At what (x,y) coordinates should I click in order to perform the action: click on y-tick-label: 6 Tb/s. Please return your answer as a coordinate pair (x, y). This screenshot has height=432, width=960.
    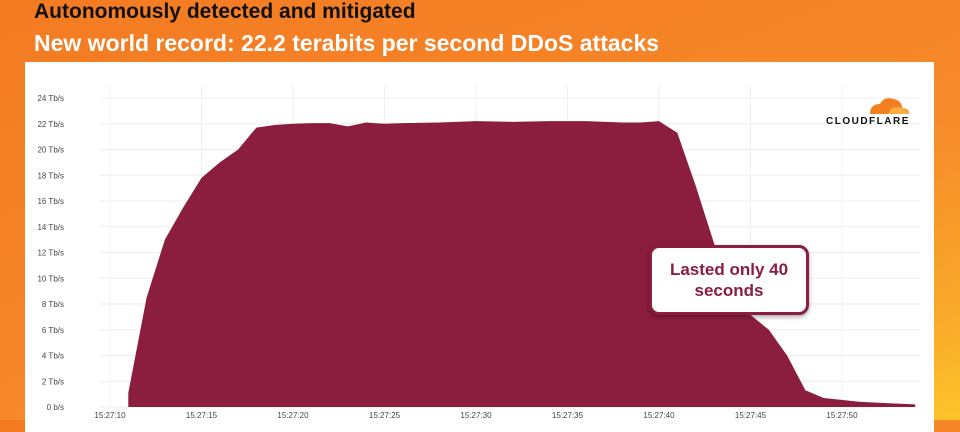
    Looking at the image, I should click on (53, 330).